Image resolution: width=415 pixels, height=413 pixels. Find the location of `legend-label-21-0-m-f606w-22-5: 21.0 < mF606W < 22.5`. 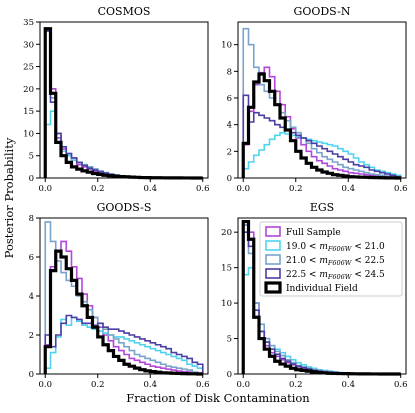

legend-label-21-0-m-f606w-22-5: 21.0 < mF606W < 22.5 is located at coordinates (335, 261).